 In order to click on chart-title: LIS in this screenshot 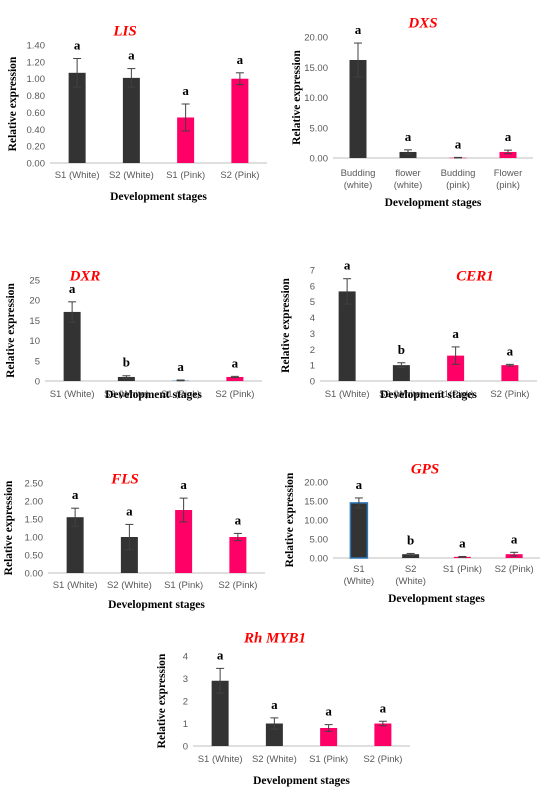, I will do `click(124, 32)`.